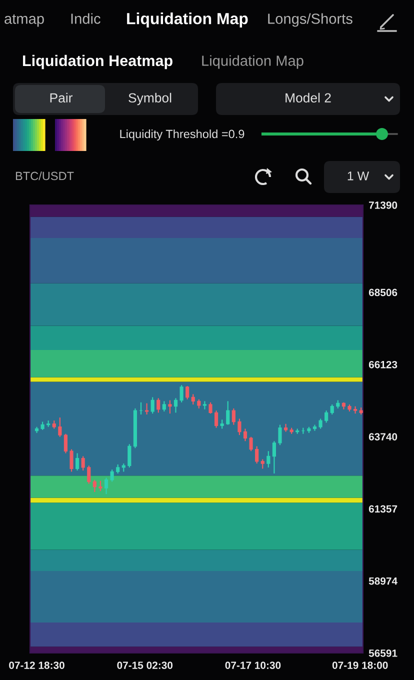 This screenshot has height=680, width=414. I want to click on text: Pair, so click(61, 97).